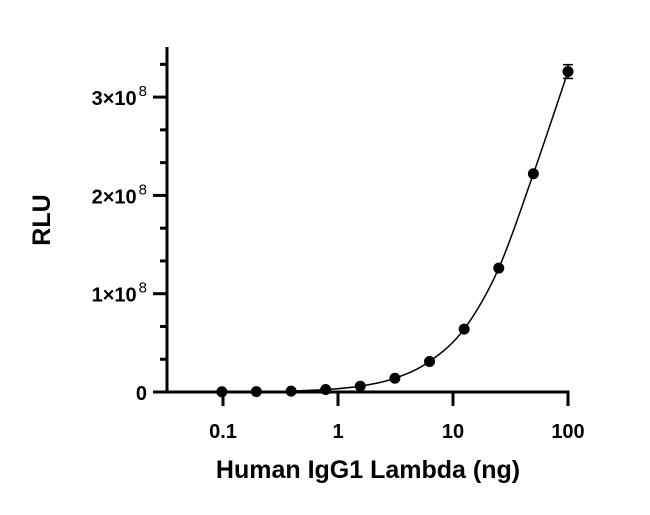 The height and width of the screenshot is (515, 650). What do you see at coordinates (141, 394) in the screenshot?
I see `y-tick-label: 0` at bounding box center [141, 394].